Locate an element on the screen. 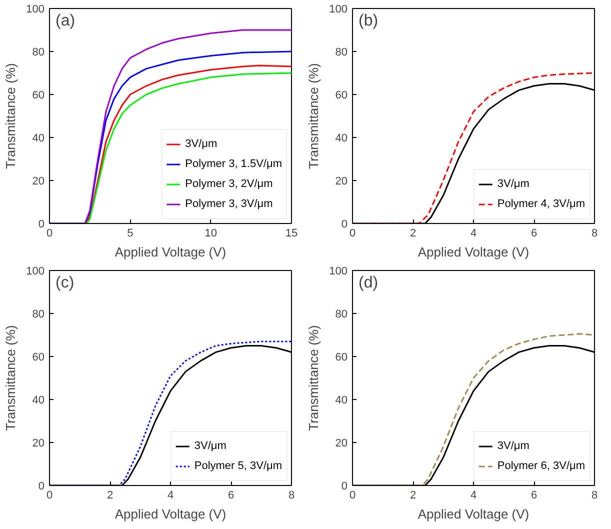  legend-label: Polymer 3, 3V/μm is located at coordinates (229, 204).